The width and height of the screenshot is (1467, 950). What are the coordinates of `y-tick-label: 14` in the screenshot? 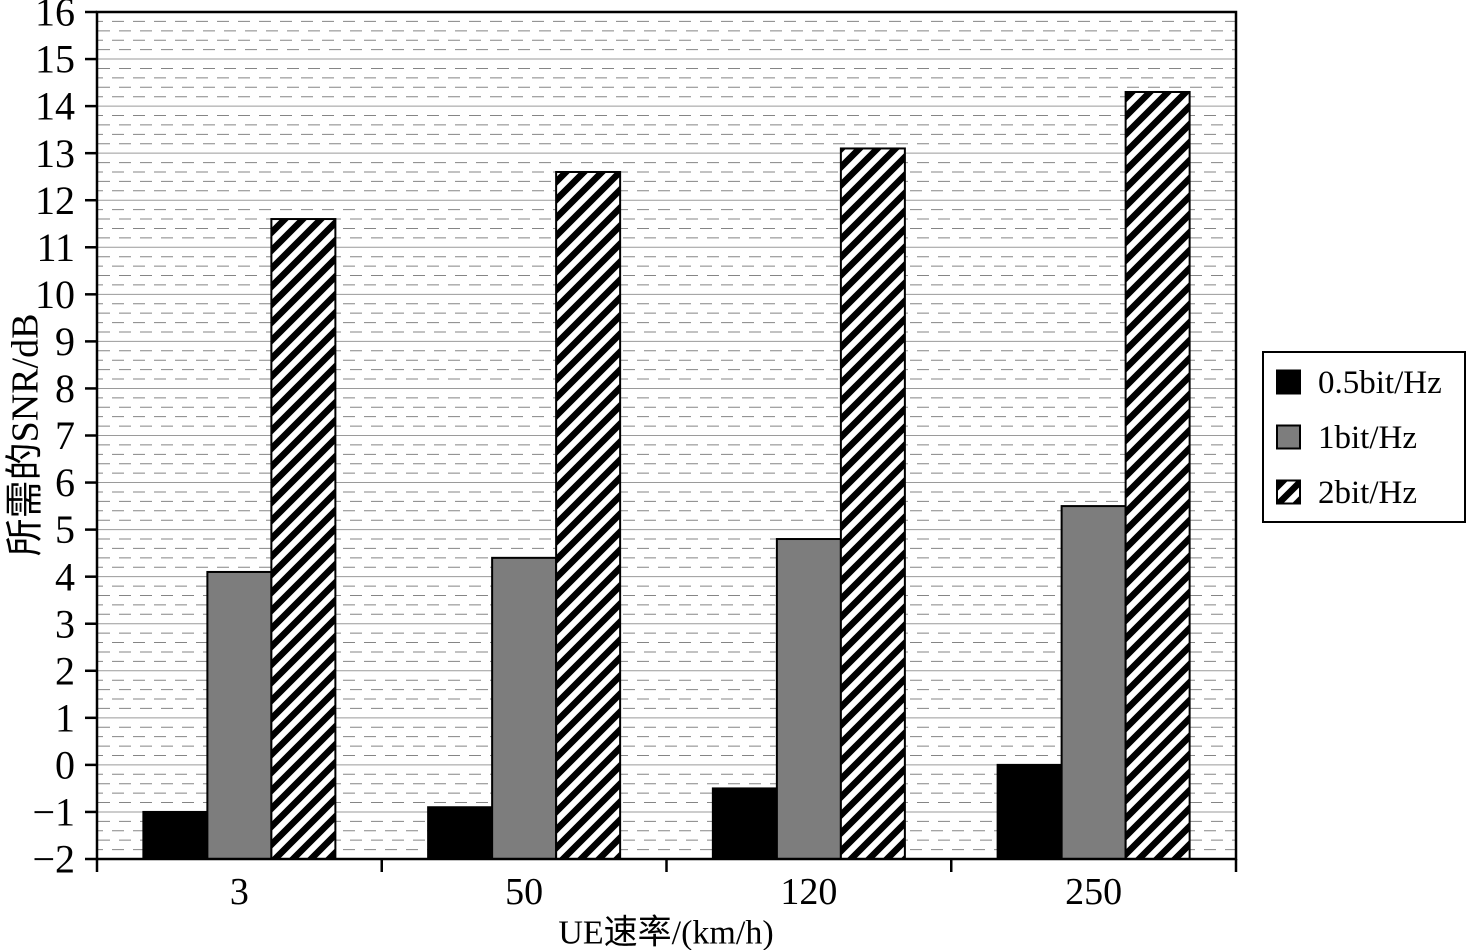 It's located at (55, 106).